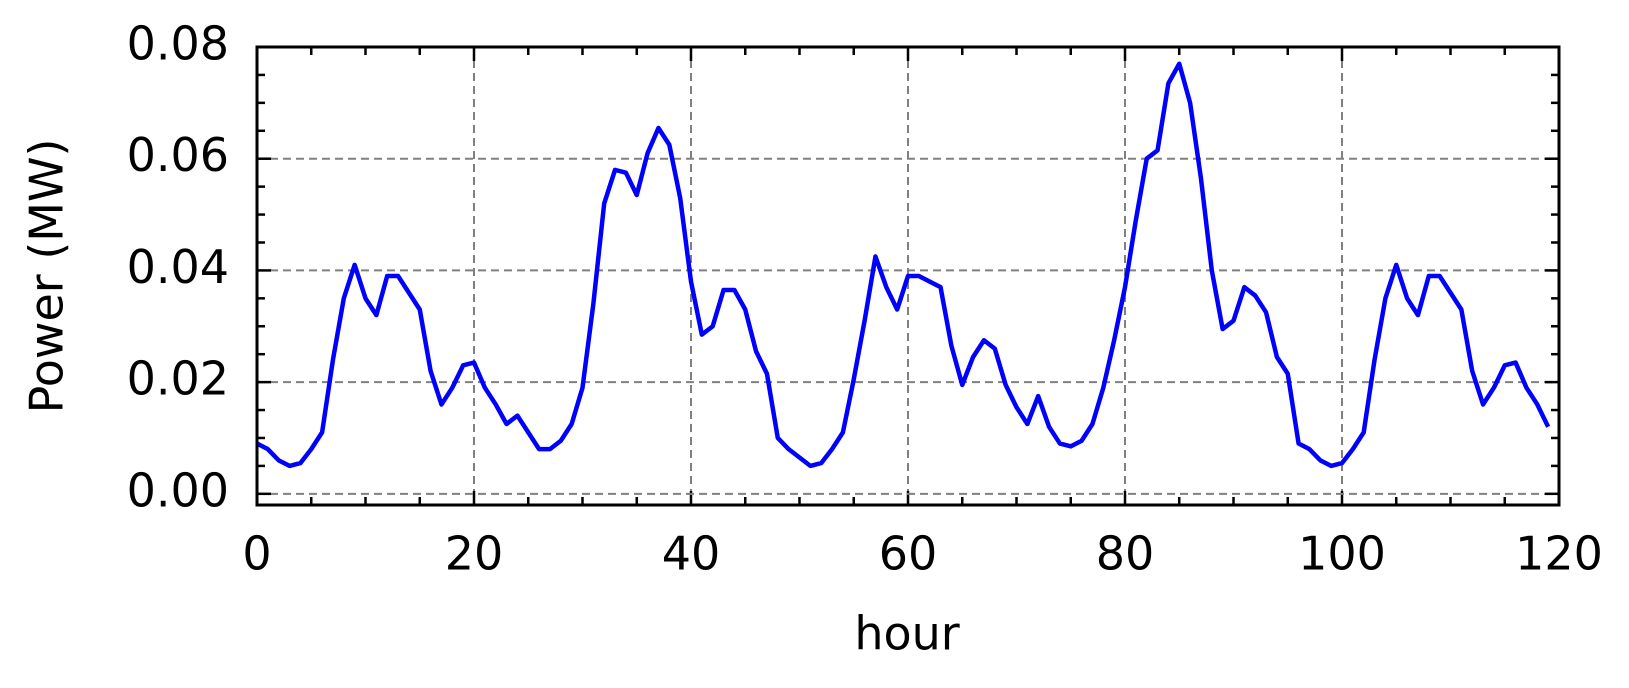 The image size is (1629, 688). What do you see at coordinates (178, 267) in the screenshot?
I see `y-tick-label: 0.04` at bounding box center [178, 267].